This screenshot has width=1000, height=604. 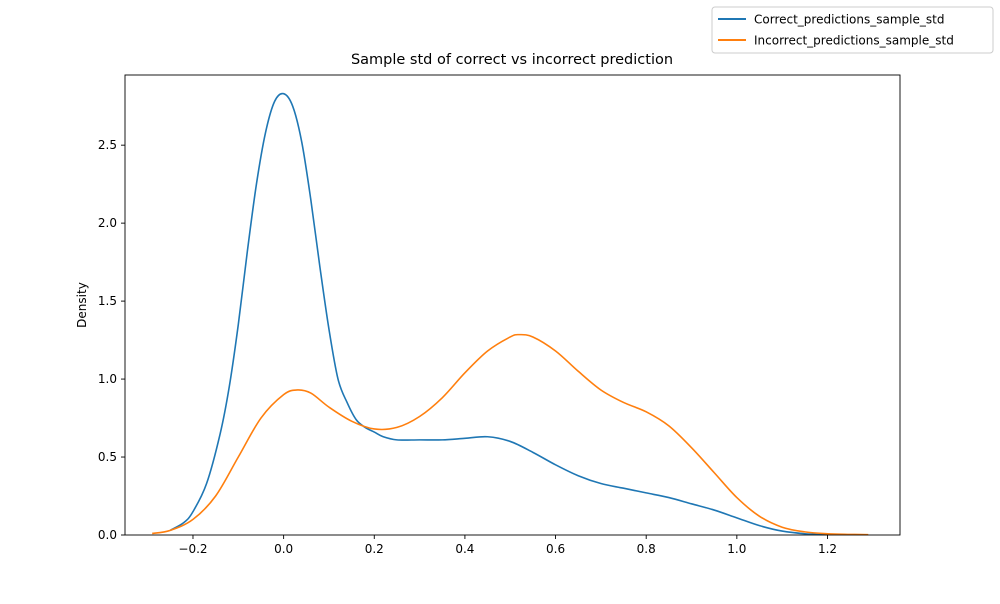 What do you see at coordinates (854, 41) in the screenshot?
I see `legend-label-incorrect: Incorrect_predictions_sample_std` at bounding box center [854, 41].